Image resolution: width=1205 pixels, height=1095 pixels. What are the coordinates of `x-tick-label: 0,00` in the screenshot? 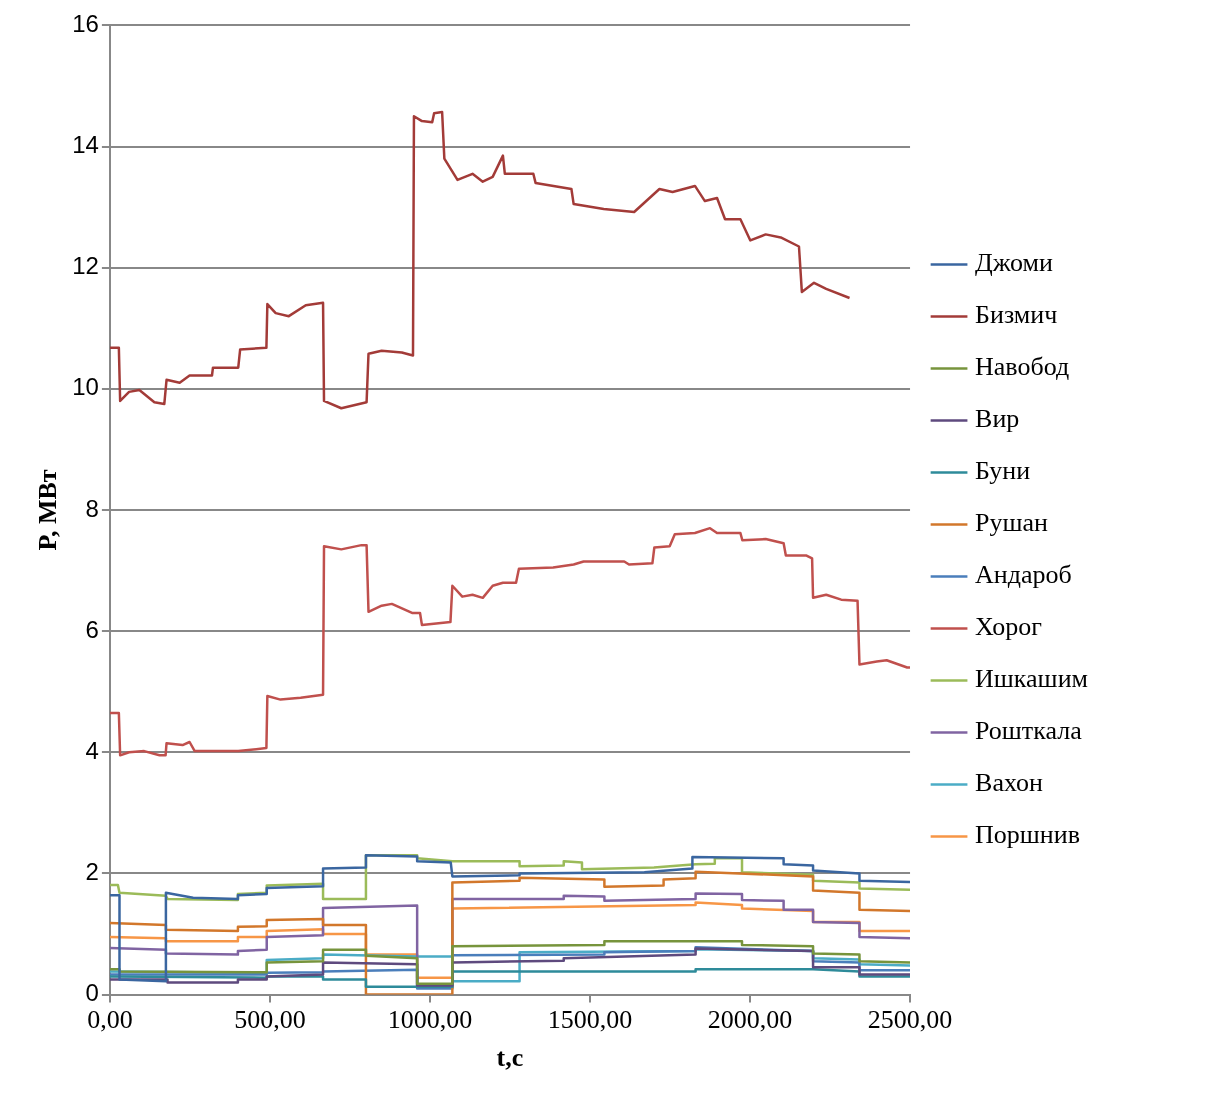 It's located at (110, 1020).